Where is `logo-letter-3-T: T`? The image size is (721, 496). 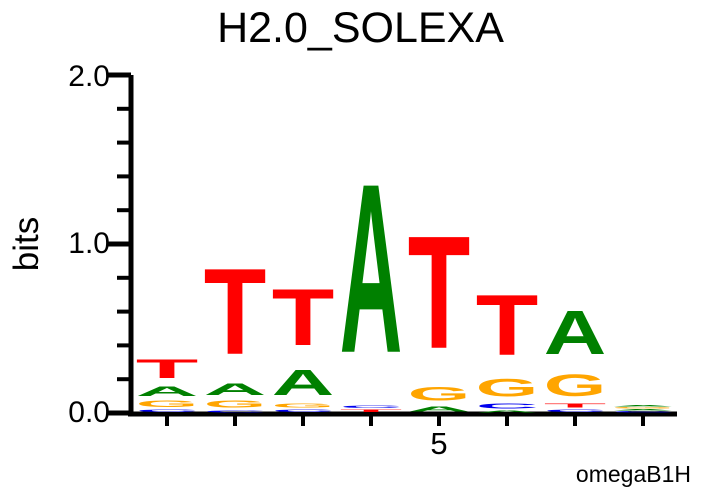
logo-letter-3-T: T is located at coordinates (303, 318).